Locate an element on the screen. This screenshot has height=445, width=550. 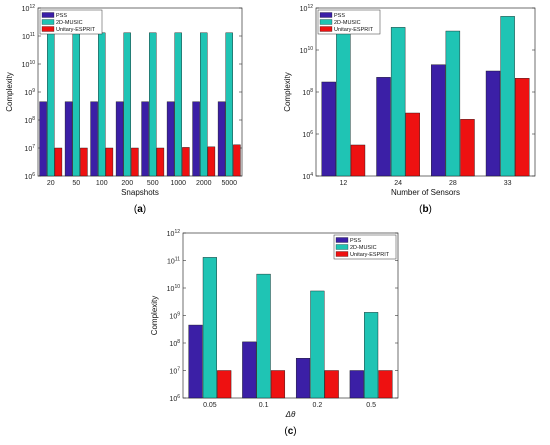
x-axis-label: Δθ is located at coordinates (290, 414).